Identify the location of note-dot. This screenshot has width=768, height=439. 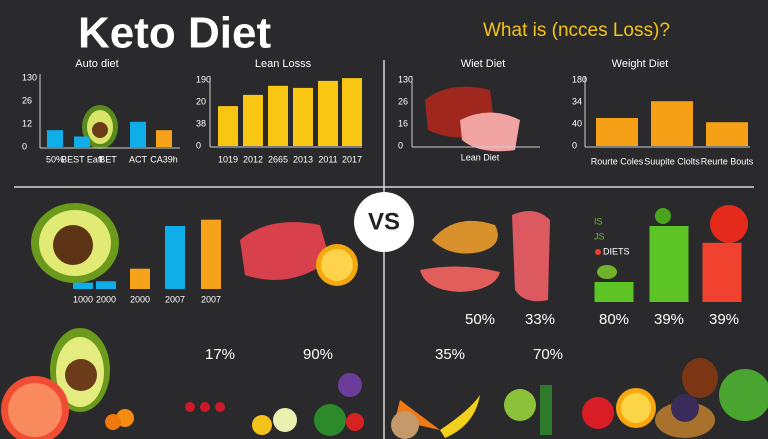
(598, 252).